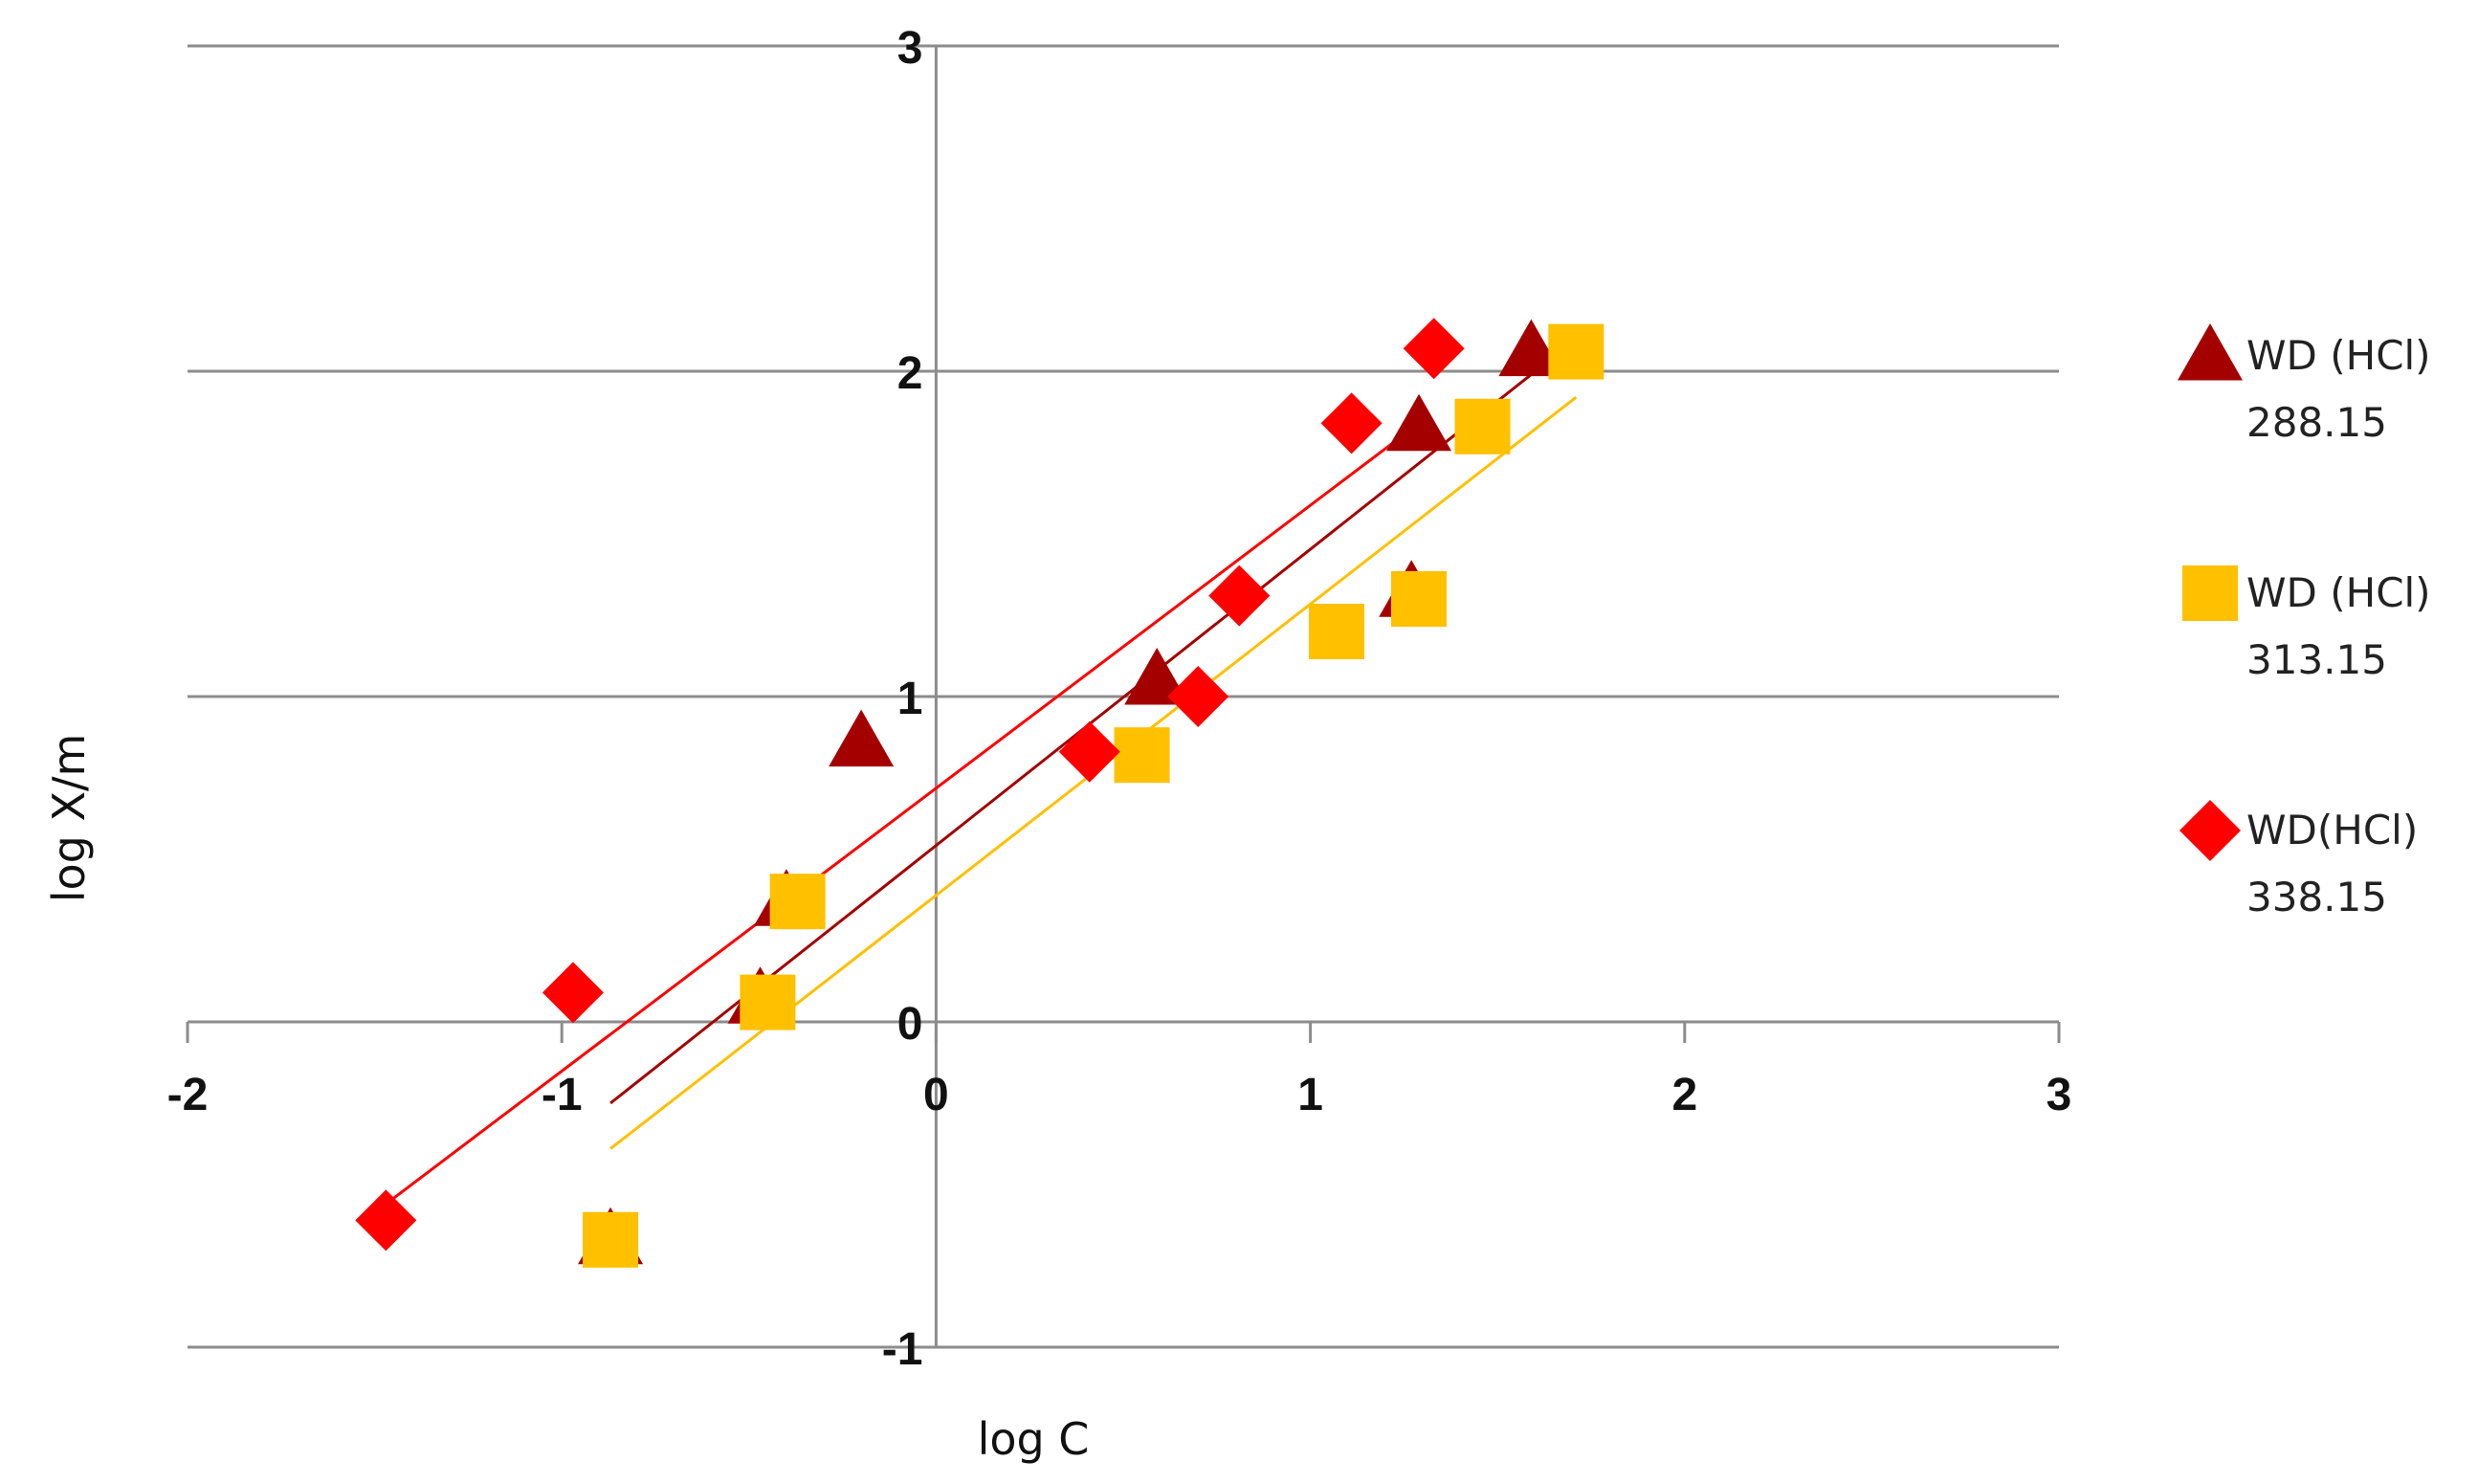  I want to click on y-tick-label: 3, so click(910, 48).